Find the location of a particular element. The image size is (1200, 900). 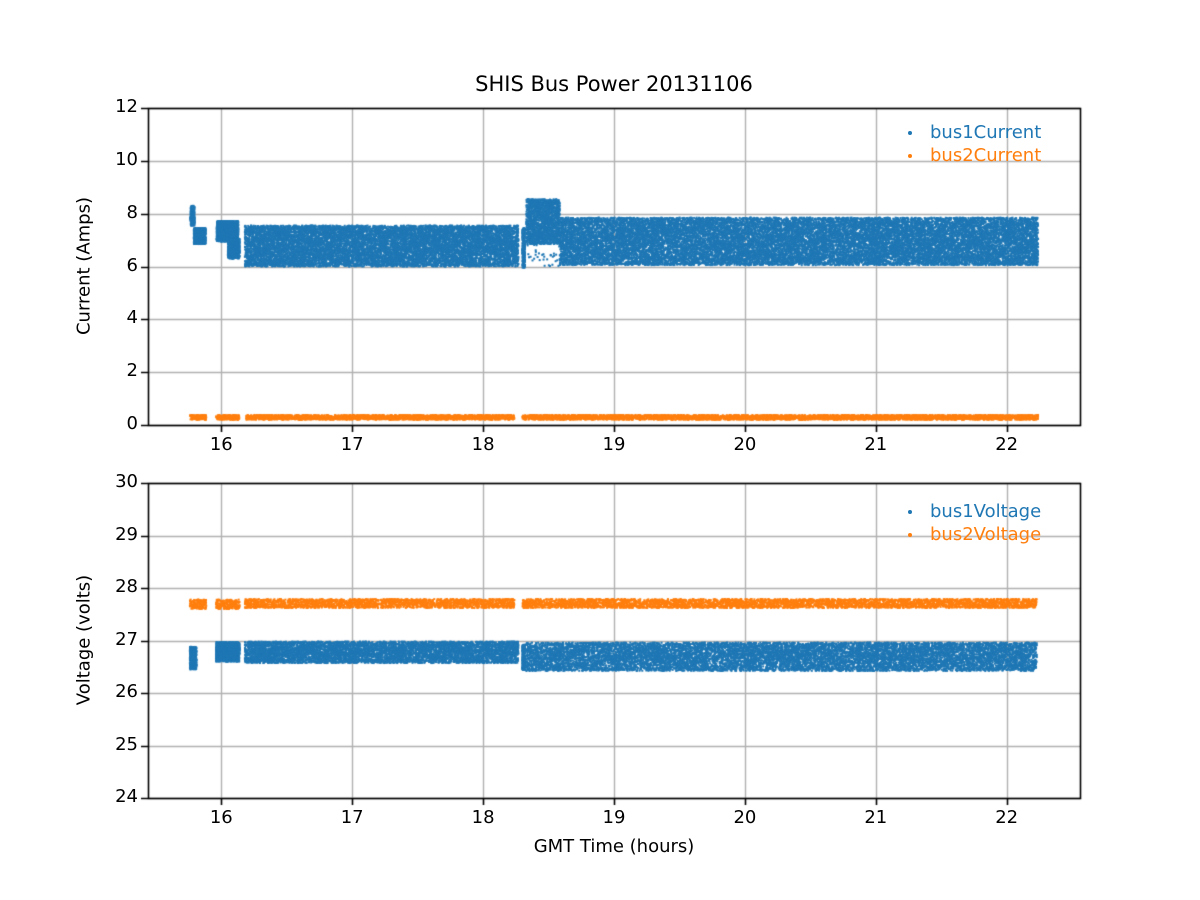

y-tick-label: 27 is located at coordinates (126, 639).